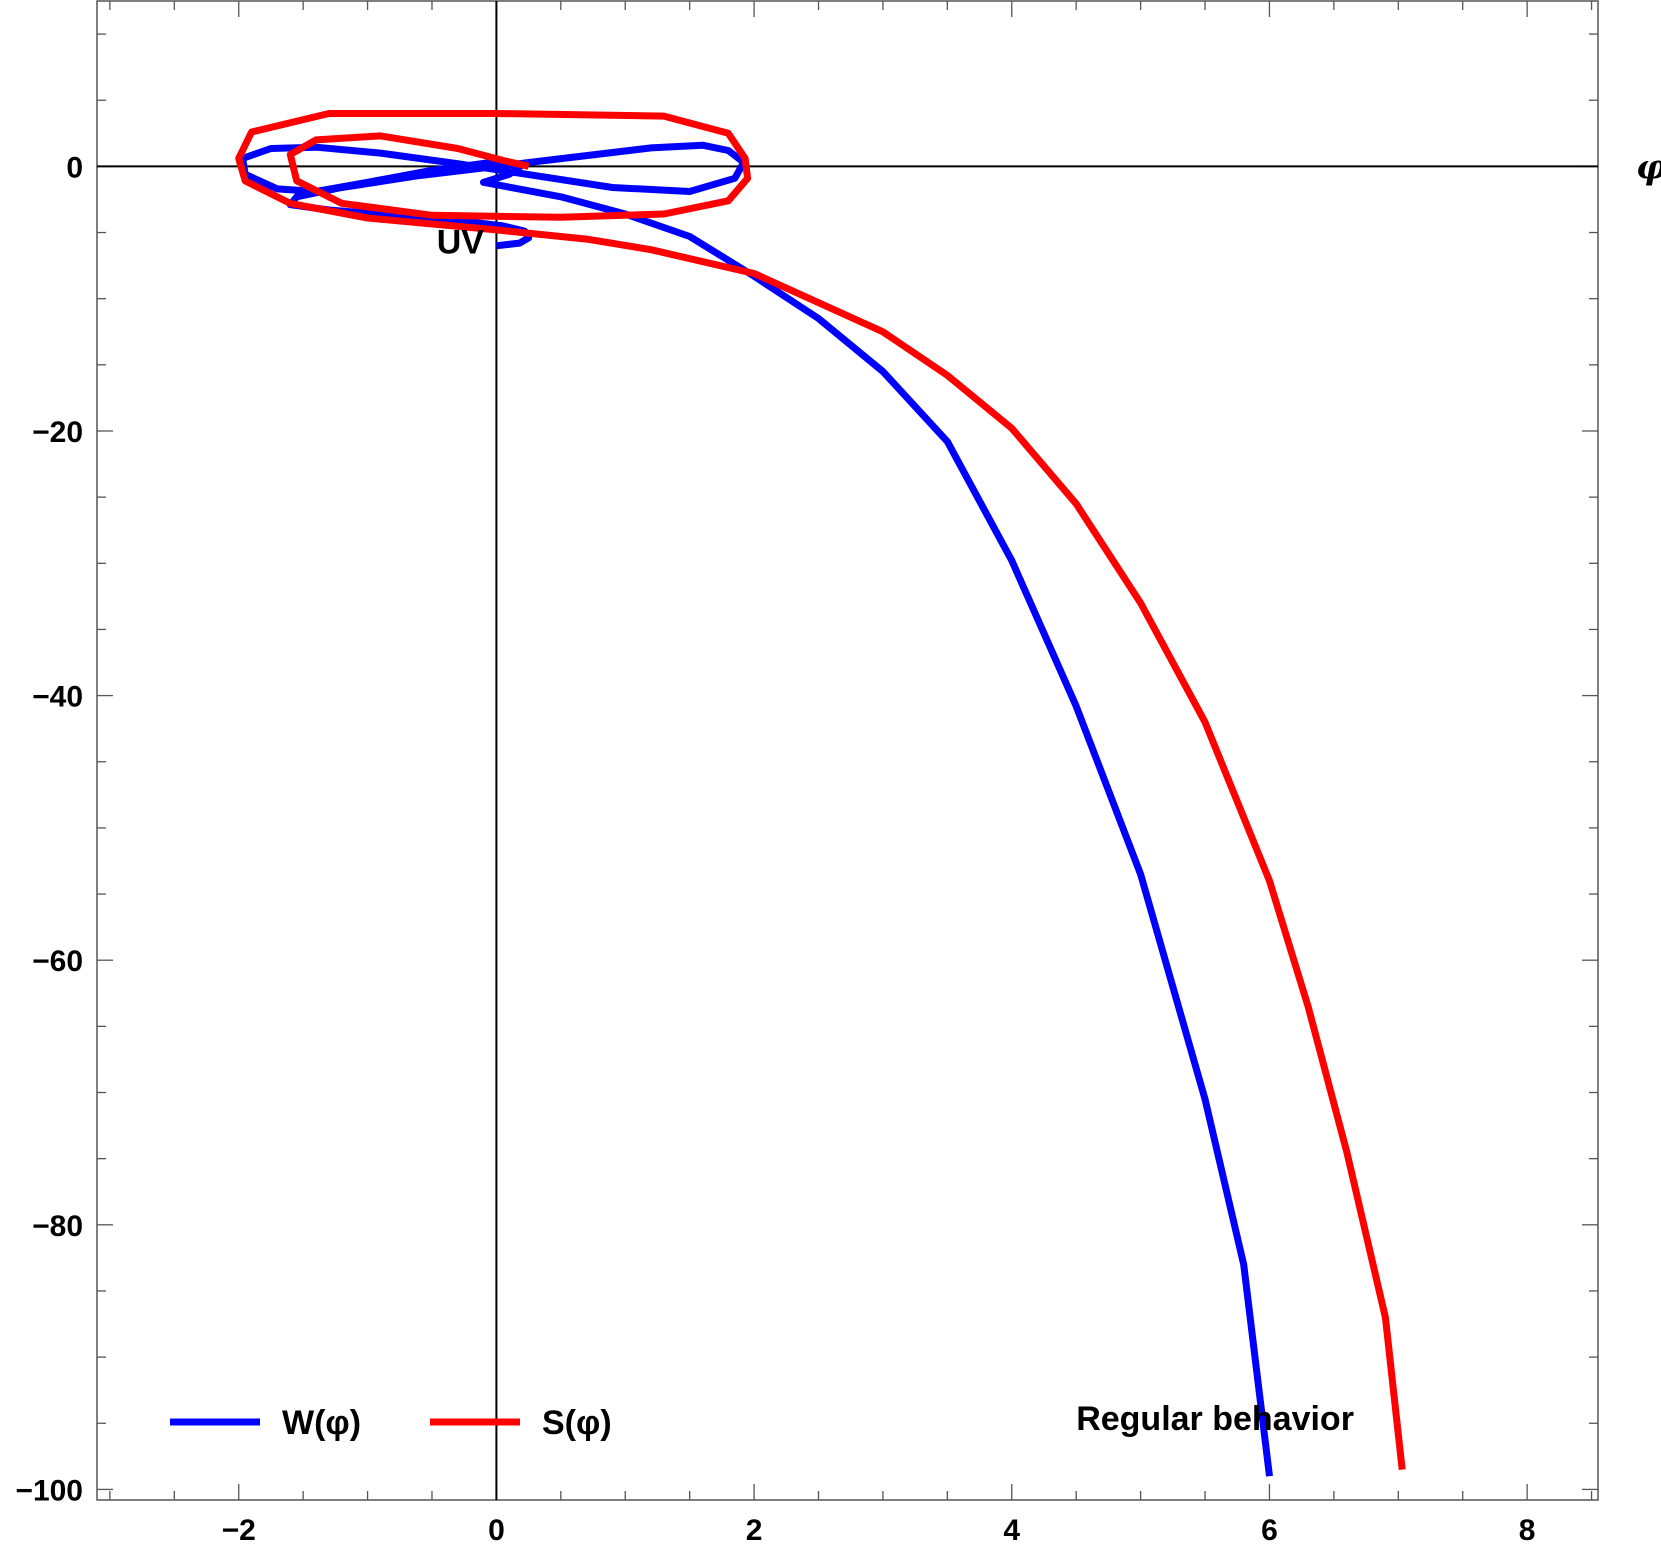  What do you see at coordinates (1011, 1530) in the screenshot?
I see `x-tick-label: 4` at bounding box center [1011, 1530].